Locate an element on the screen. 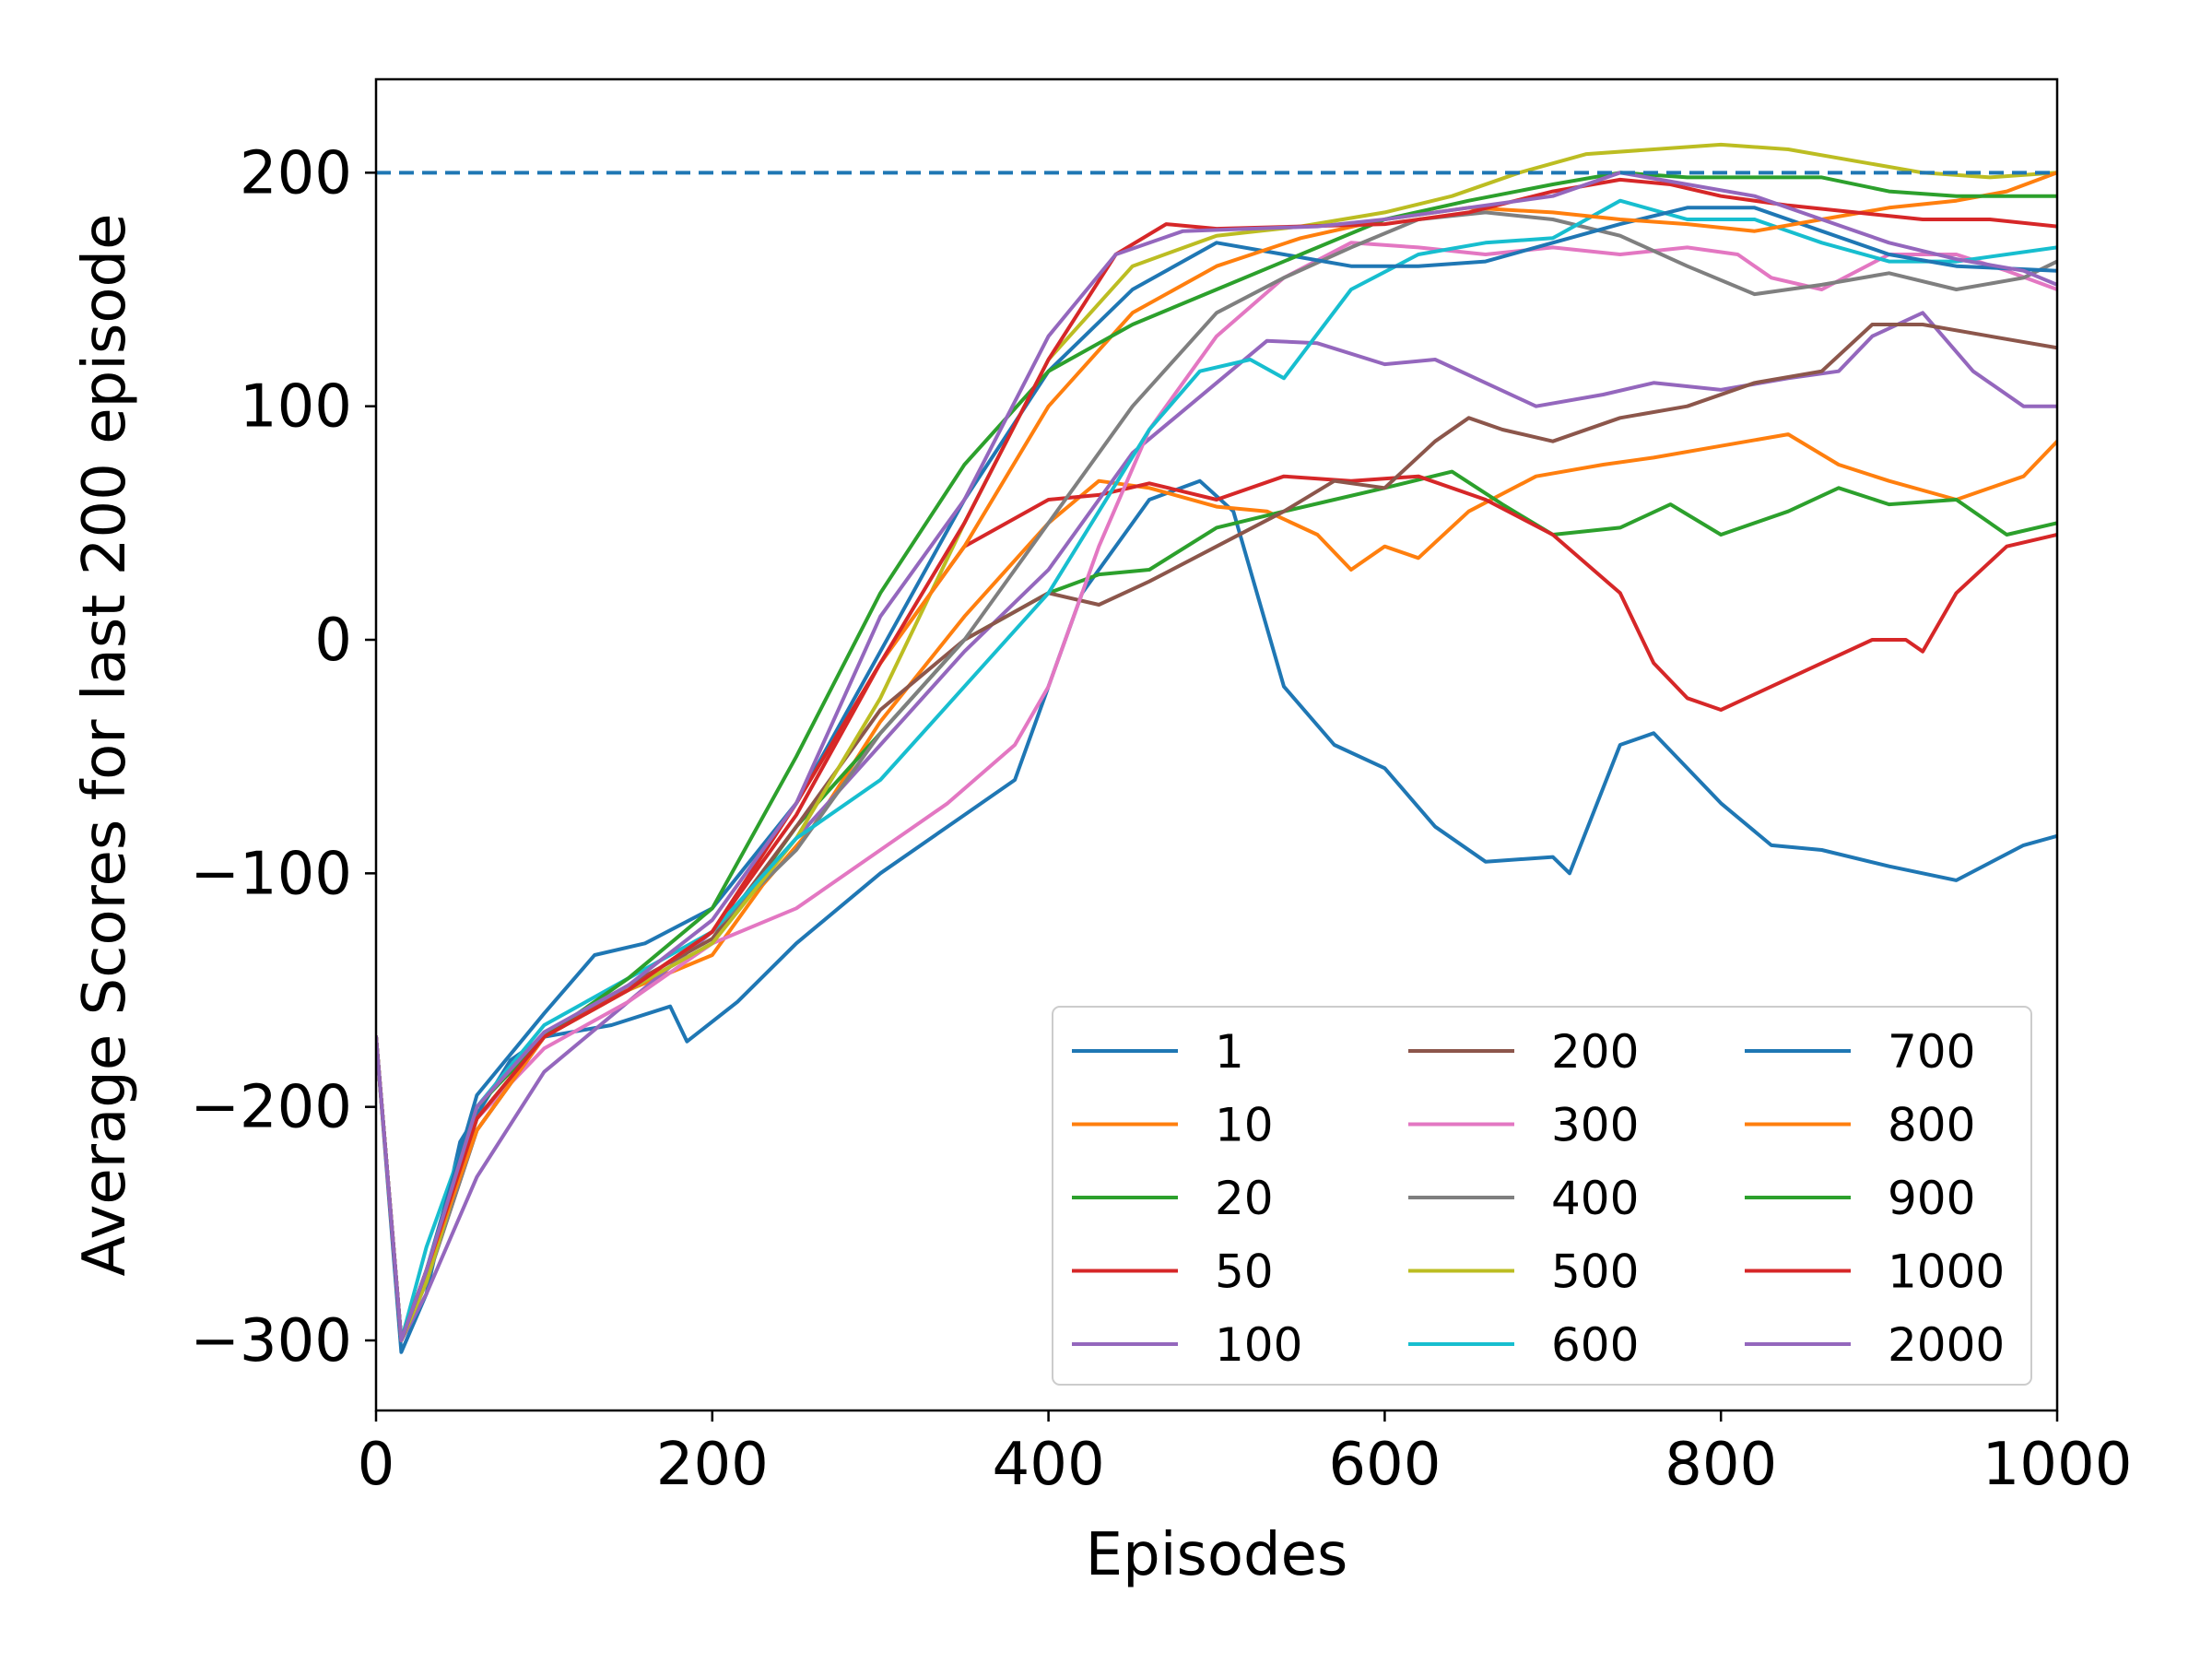 This screenshot has width=2212, height=1664. y-tick-label: 100 is located at coordinates (296, 407).